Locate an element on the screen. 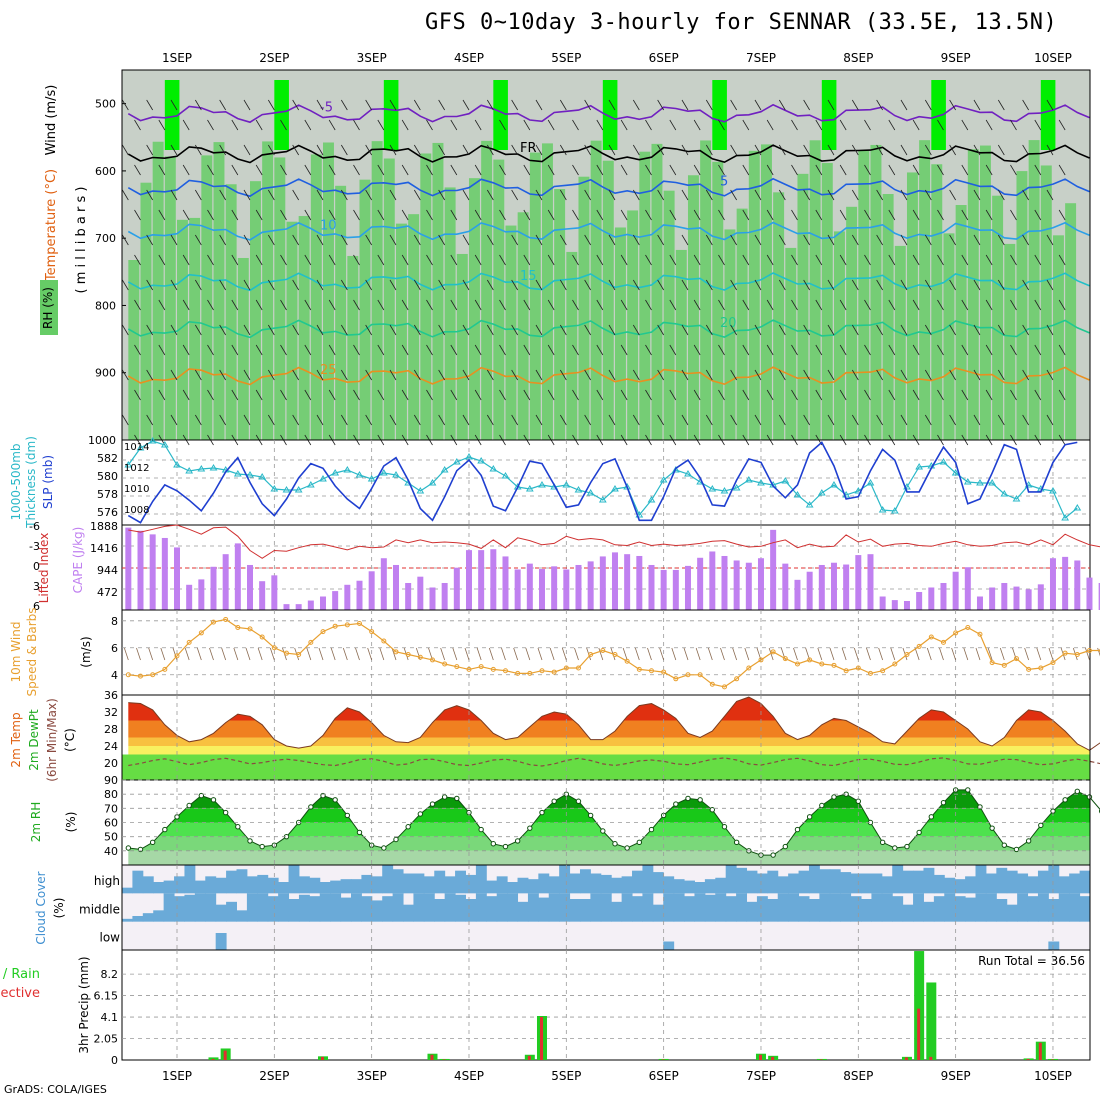  time-label-bottom: 1SEP is located at coordinates (177, 1076).